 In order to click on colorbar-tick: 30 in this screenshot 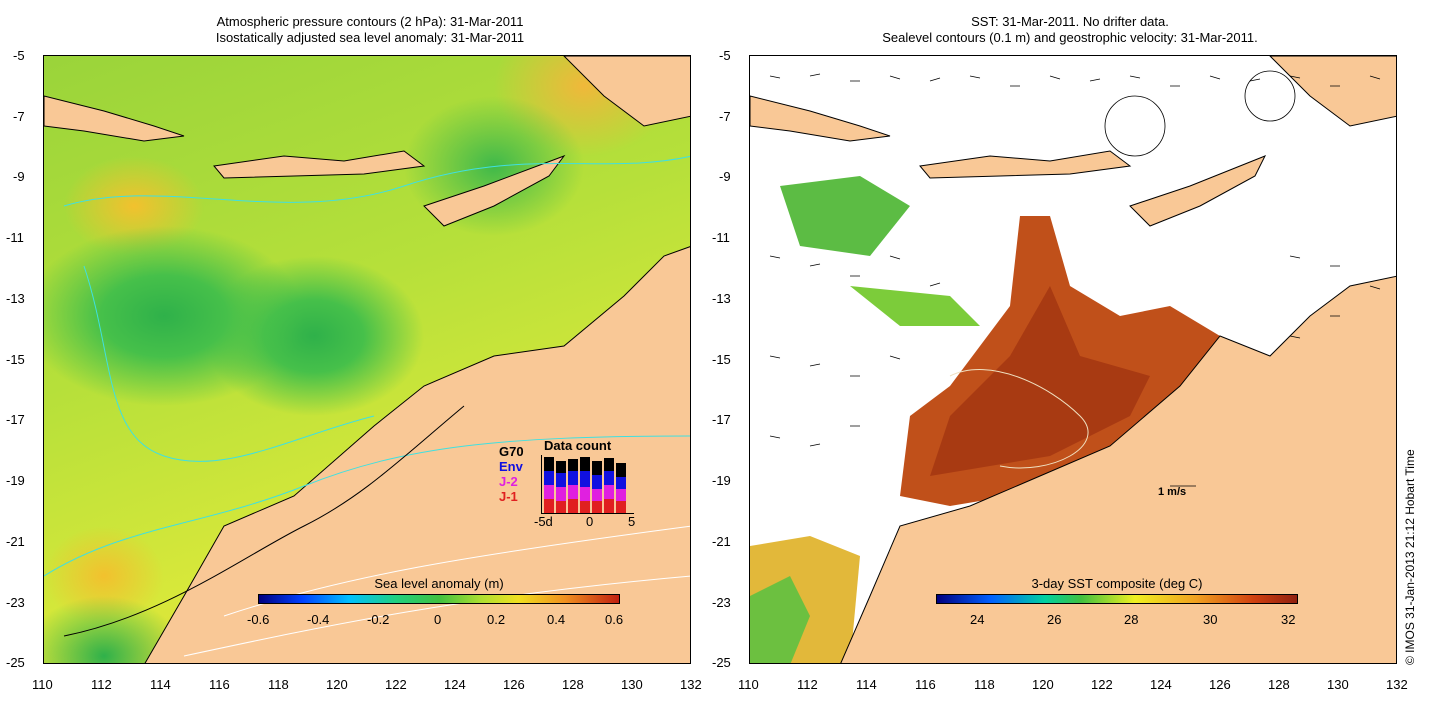, I will do `click(1210, 619)`.